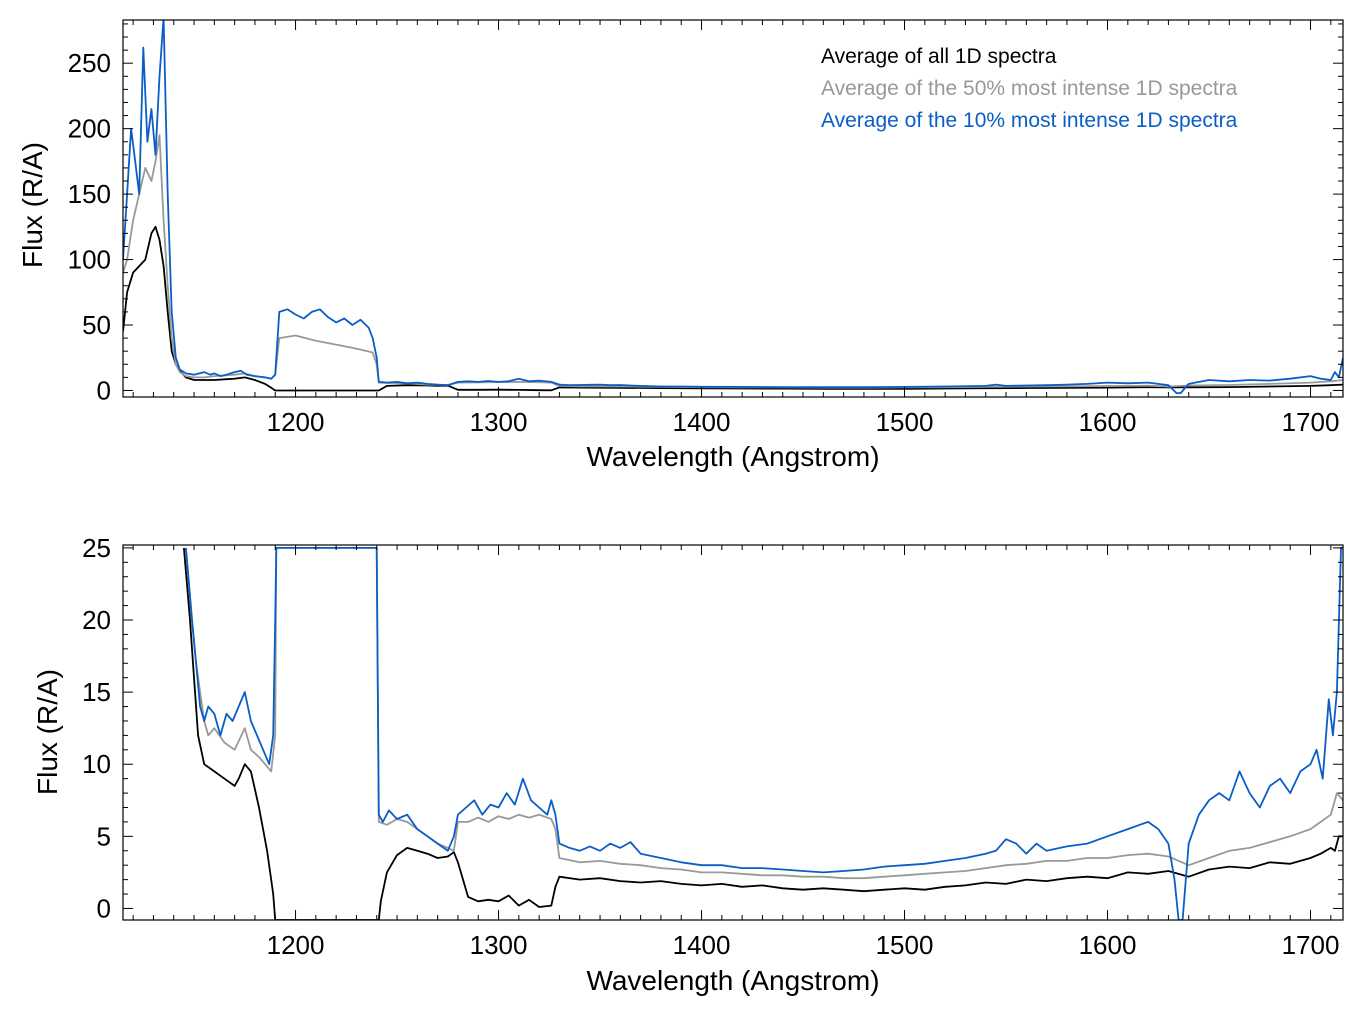  What do you see at coordinates (47, 732) in the screenshot?
I see `bottom-y-axis-title: Flux (R/A)` at bounding box center [47, 732].